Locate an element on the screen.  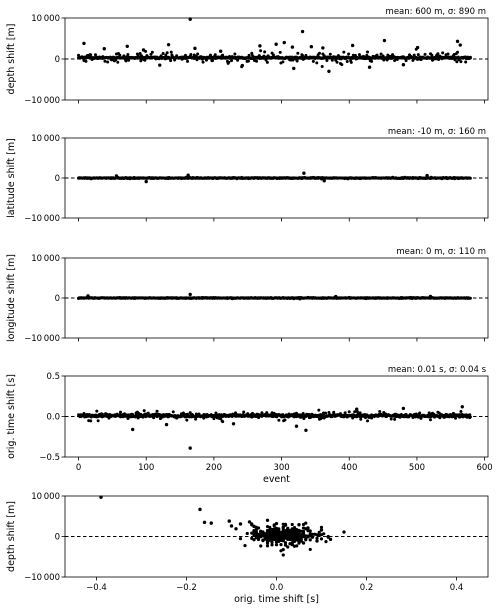
stats-annotation: mean: 0.01 s, σ: 0.04 s is located at coordinates (437, 370).